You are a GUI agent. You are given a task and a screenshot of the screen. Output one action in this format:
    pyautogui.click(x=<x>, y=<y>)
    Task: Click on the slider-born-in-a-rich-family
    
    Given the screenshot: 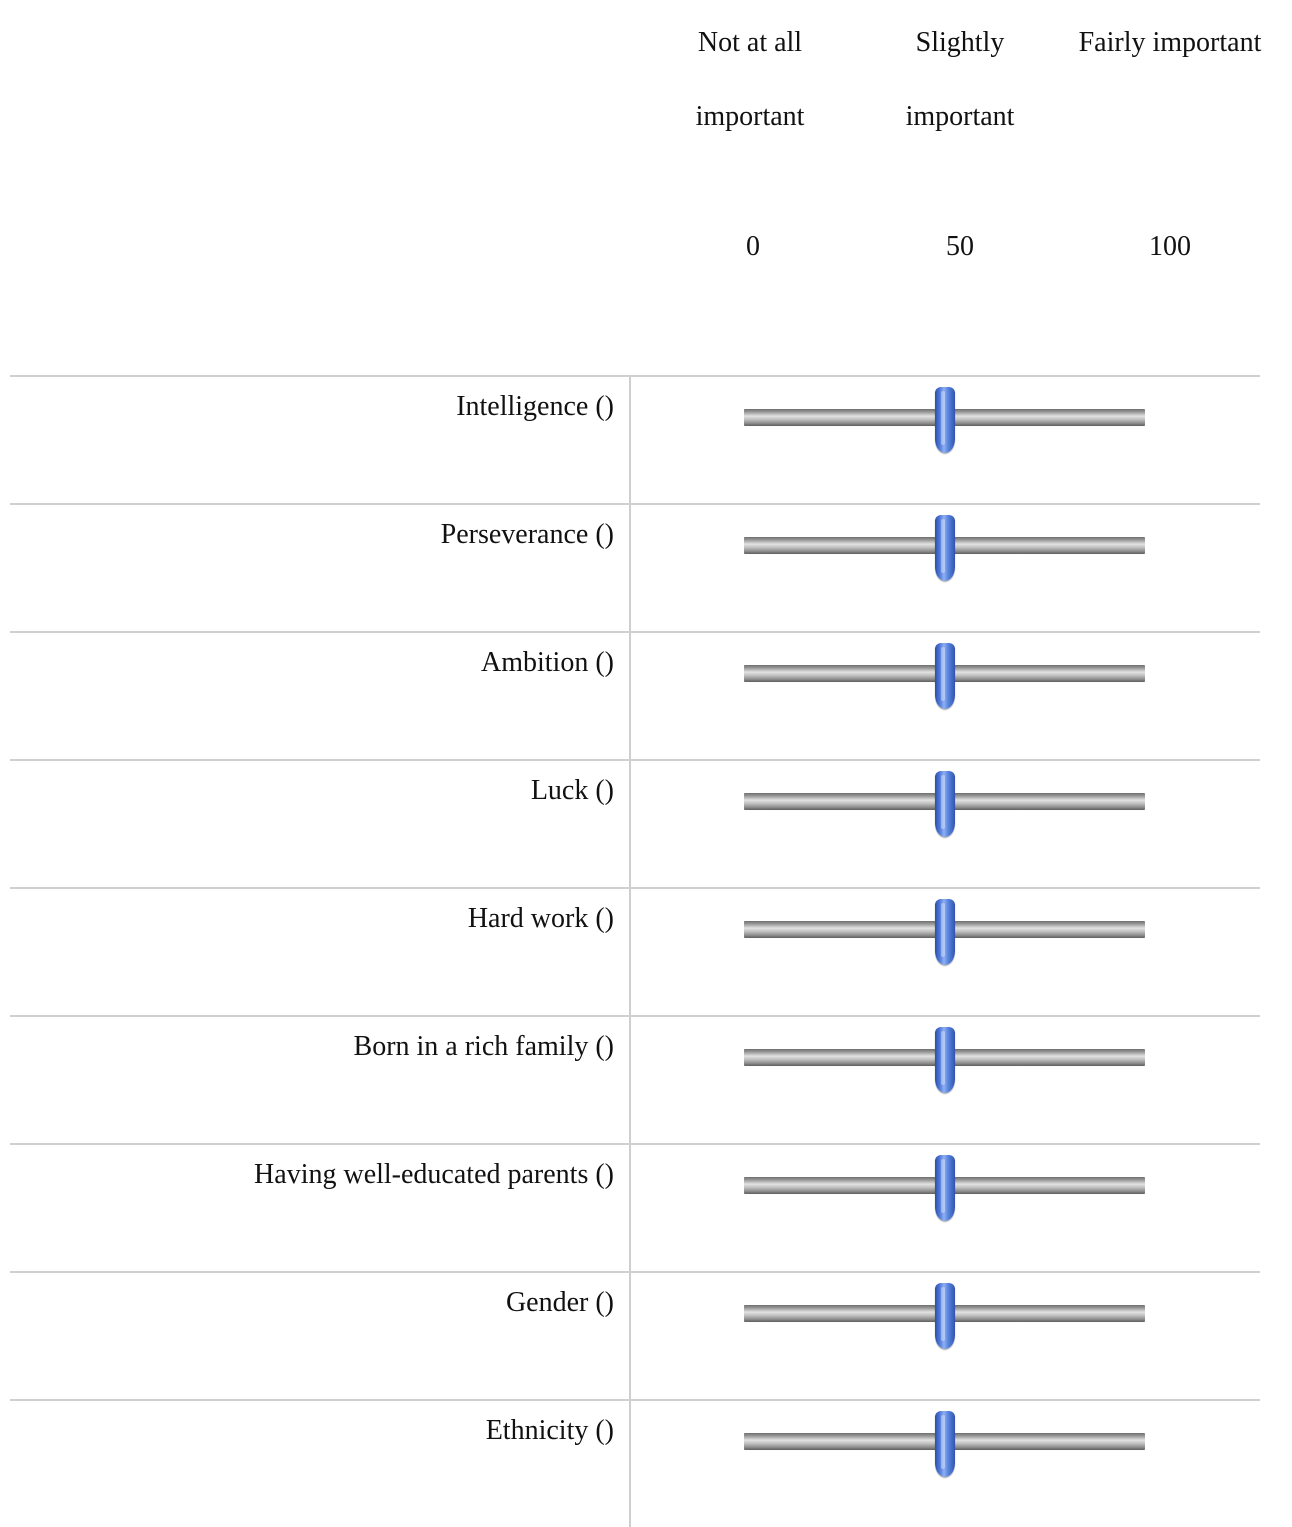 What is the action you would take?
    pyautogui.click(x=944, y=1060)
    